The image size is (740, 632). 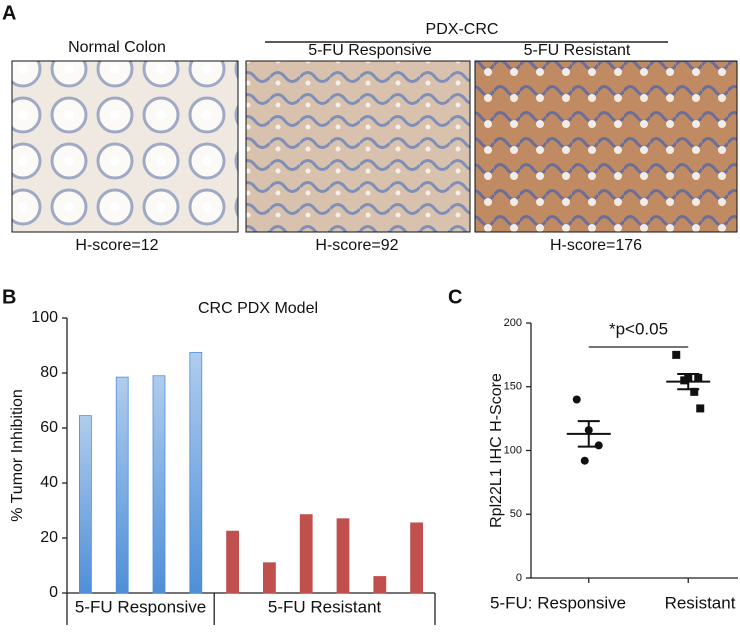 I want to click on image-title: 5-FU Resistant, so click(x=577, y=50).